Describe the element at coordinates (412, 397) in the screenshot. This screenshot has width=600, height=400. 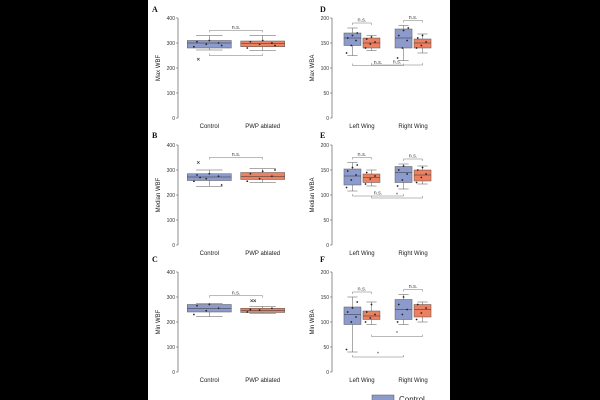
I see `legend-label-control: Control` at that location.